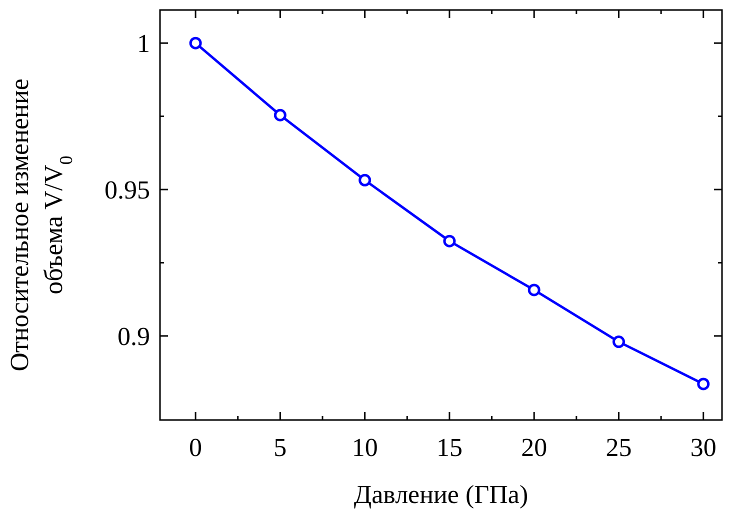 The width and height of the screenshot is (732, 511). What do you see at coordinates (280, 447) in the screenshot?
I see `x-tick-label: 5` at bounding box center [280, 447].